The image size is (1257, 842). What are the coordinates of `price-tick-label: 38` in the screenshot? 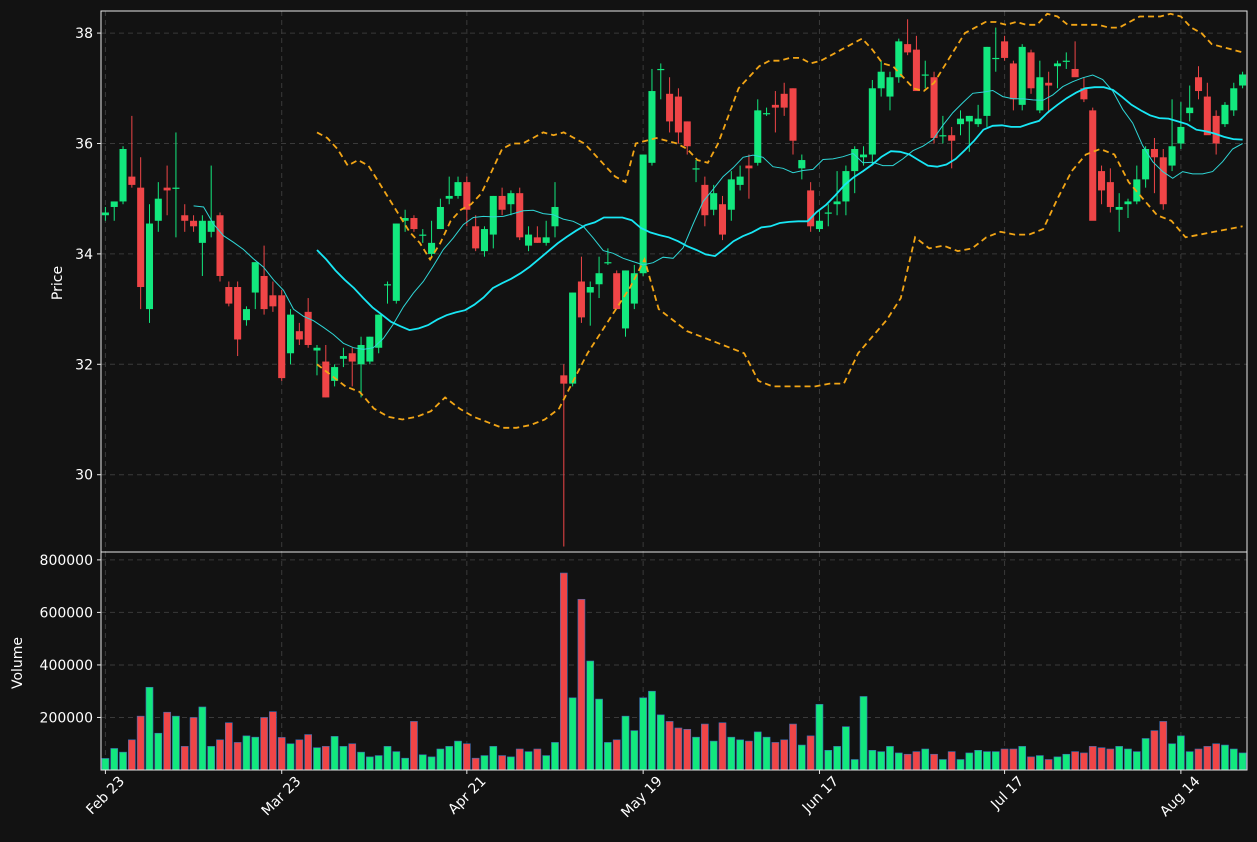 It's located at (84, 34).